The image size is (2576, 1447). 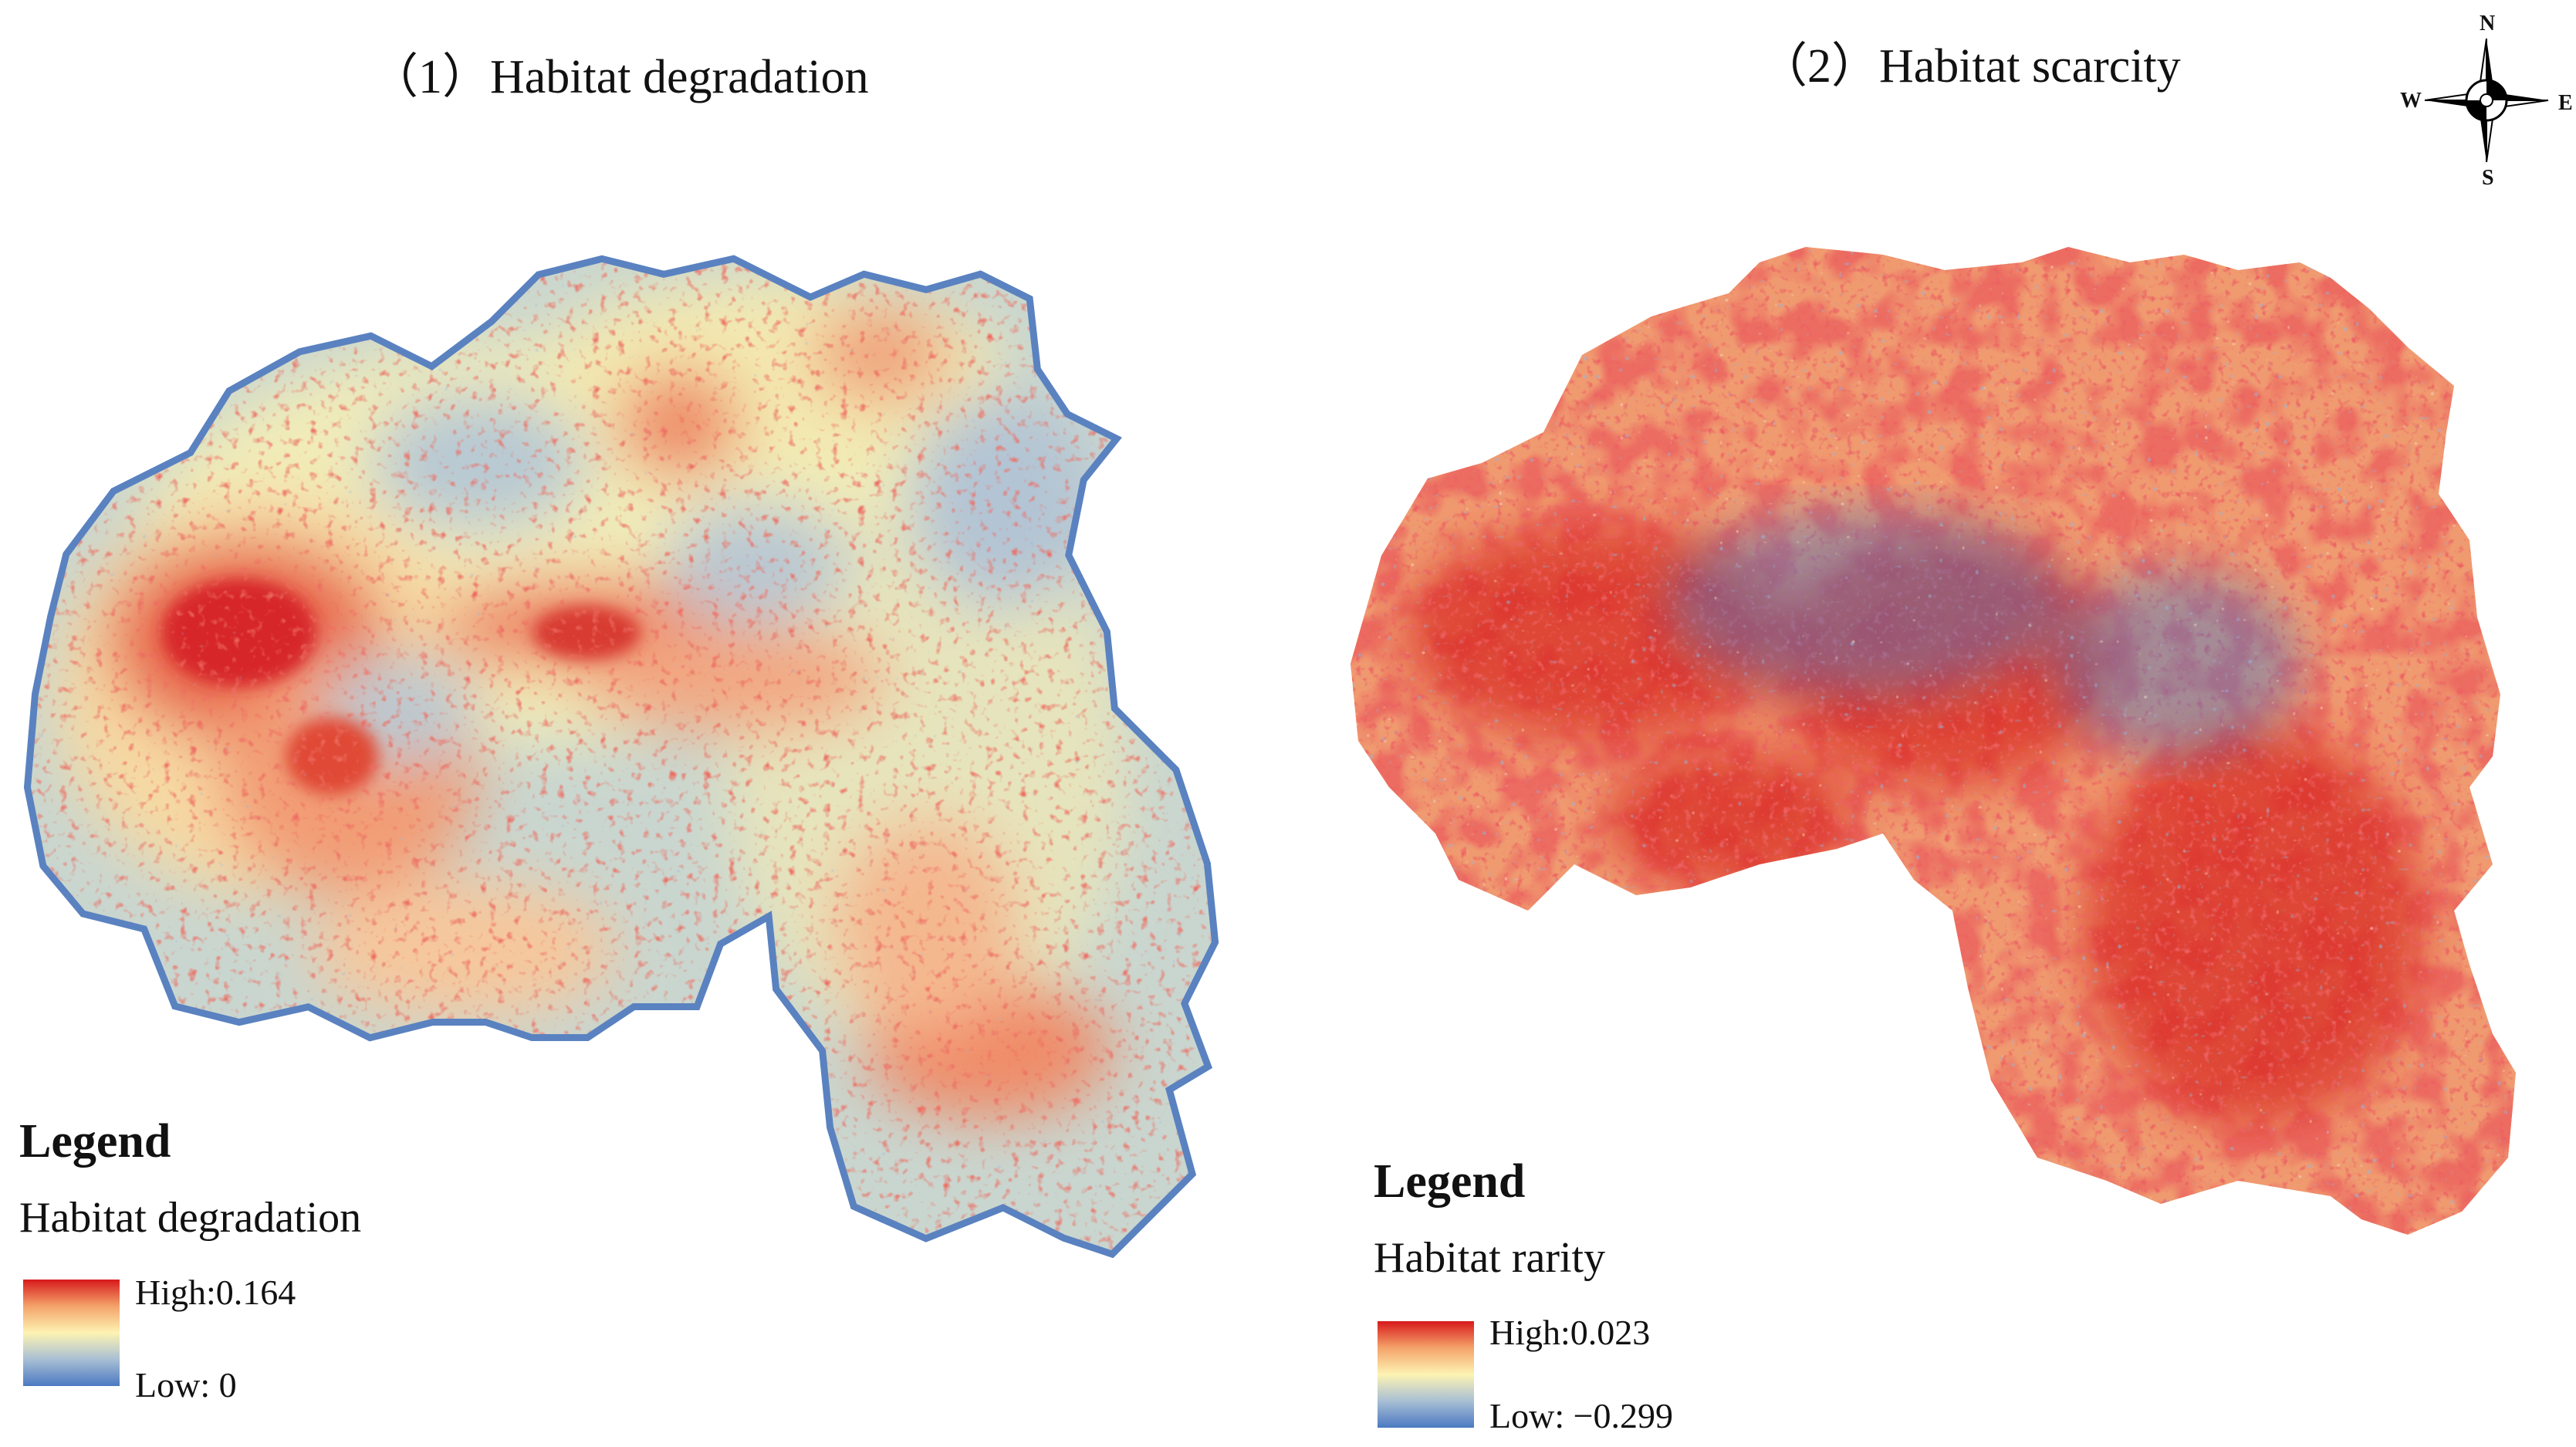 What do you see at coordinates (1582, 1415) in the screenshot?
I see `legend-low-label: Low: −0.299` at bounding box center [1582, 1415].